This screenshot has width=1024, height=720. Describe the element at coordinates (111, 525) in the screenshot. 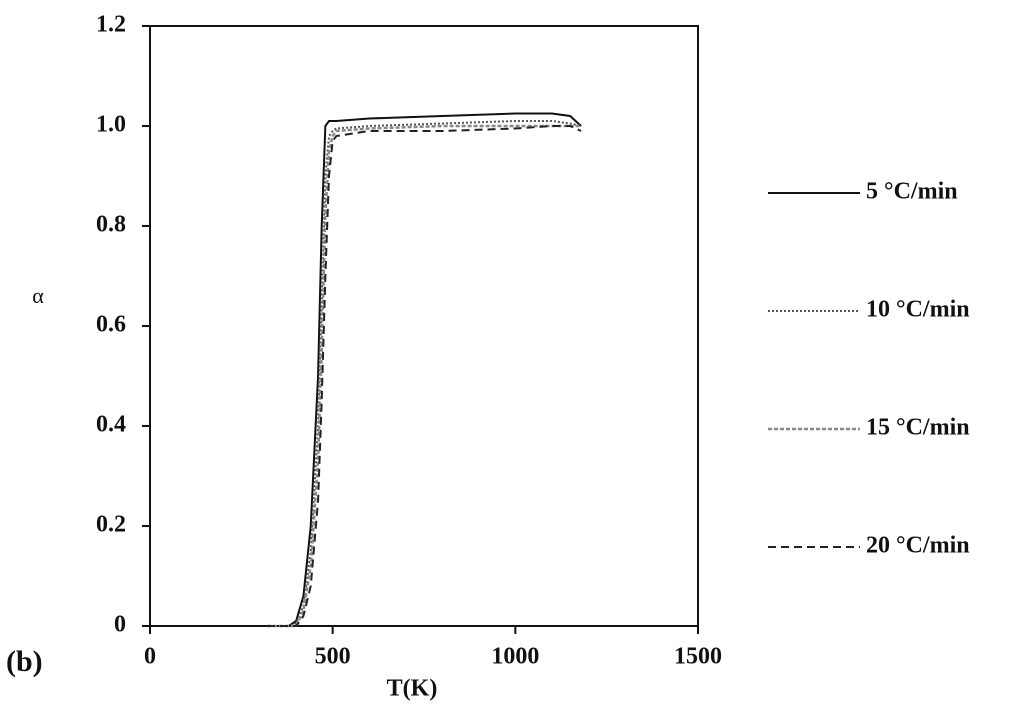

I see `y-tick-label: 0.2` at that location.